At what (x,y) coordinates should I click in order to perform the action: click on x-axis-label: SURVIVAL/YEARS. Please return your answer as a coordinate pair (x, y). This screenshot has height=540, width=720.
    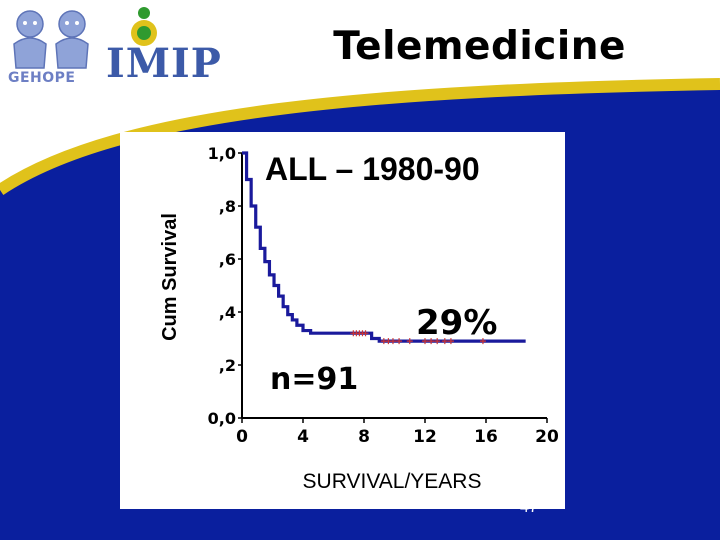
    Looking at the image, I should click on (392, 481).